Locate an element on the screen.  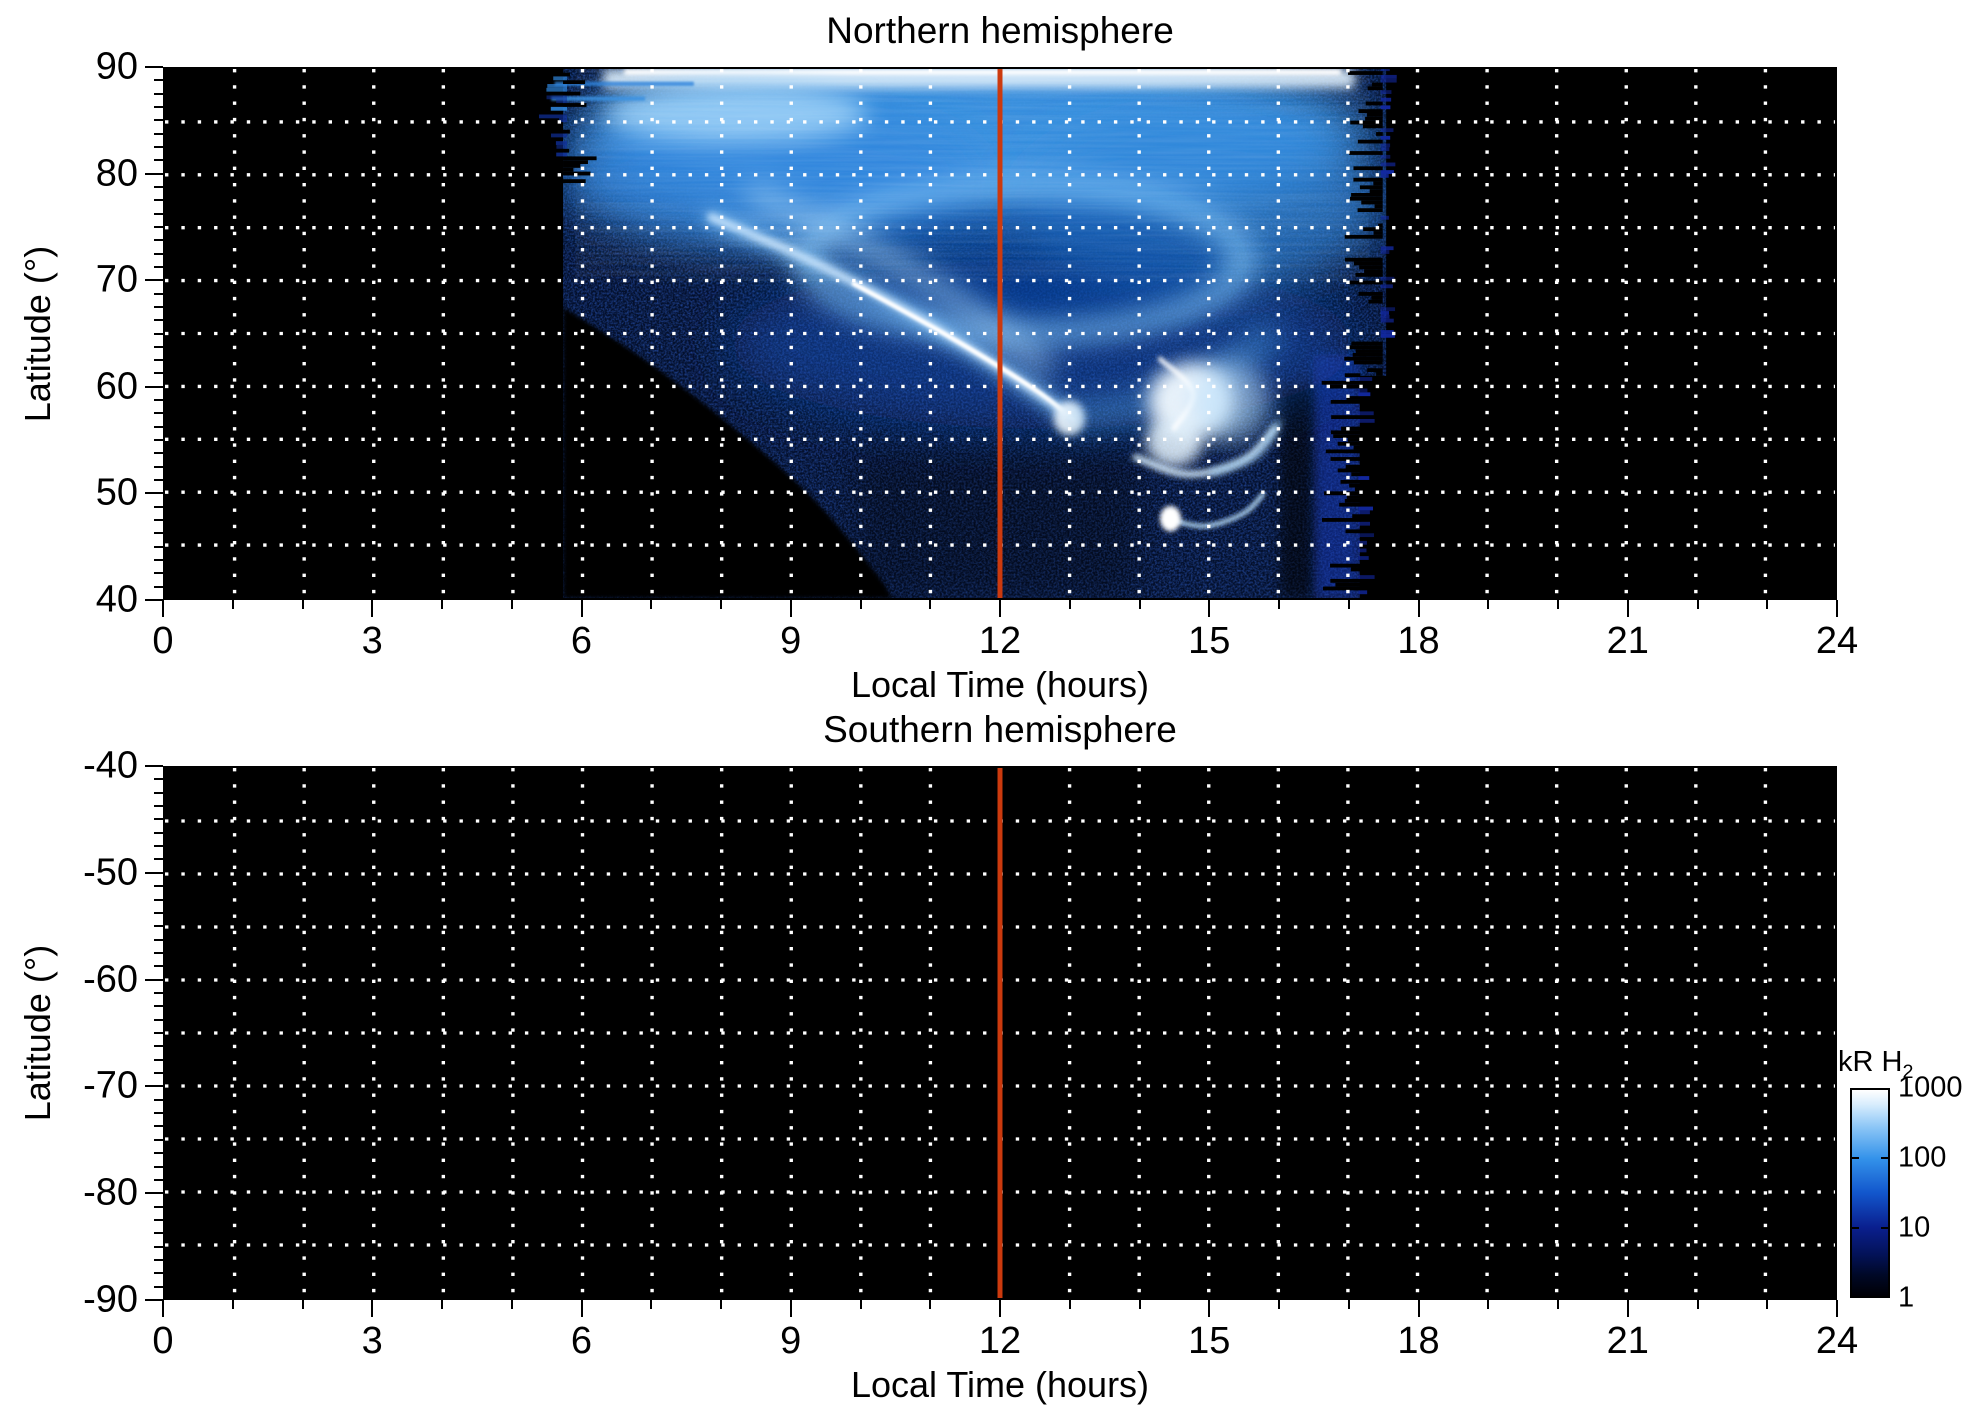
north-x-tick-label: 12 is located at coordinates (1000, 641).